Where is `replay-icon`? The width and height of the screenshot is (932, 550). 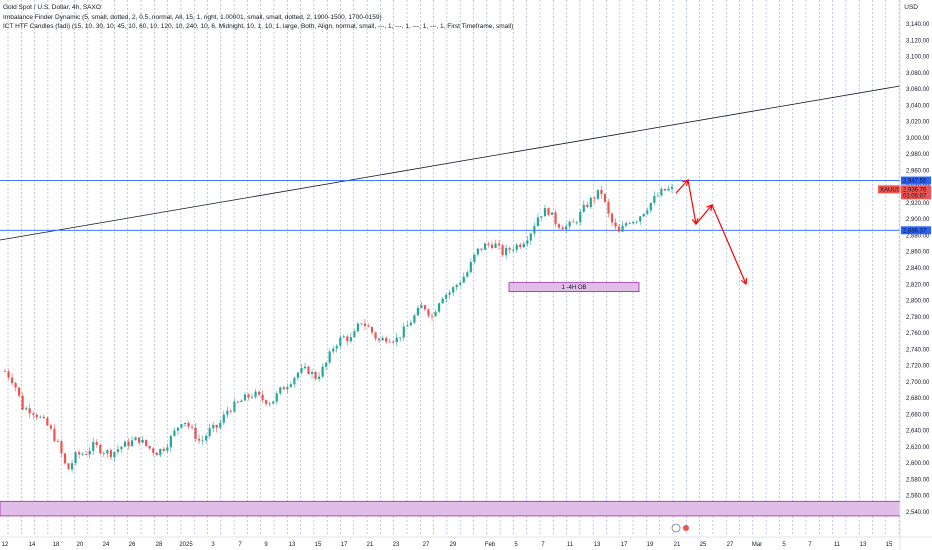
replay-icon is located at coordinates (676, 528).